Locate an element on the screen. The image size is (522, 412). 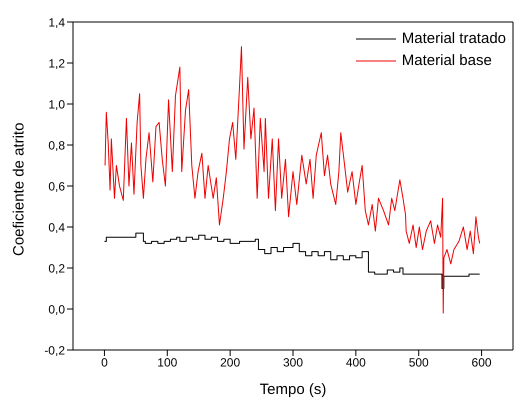
y-tick-label: -0,2 is located at coordinates (55, 350).